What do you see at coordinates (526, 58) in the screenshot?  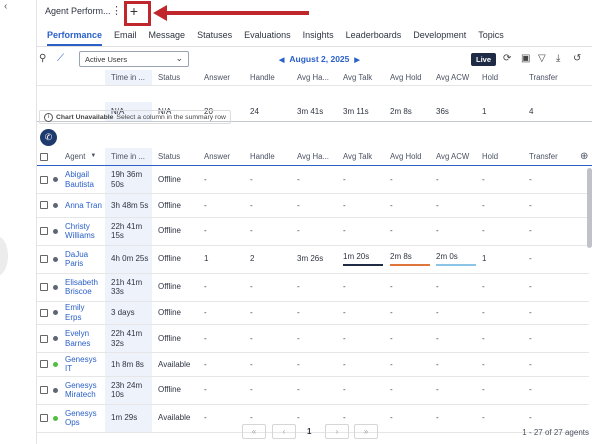 I see `save-icon: ▣` at bounding box center [526, 58].